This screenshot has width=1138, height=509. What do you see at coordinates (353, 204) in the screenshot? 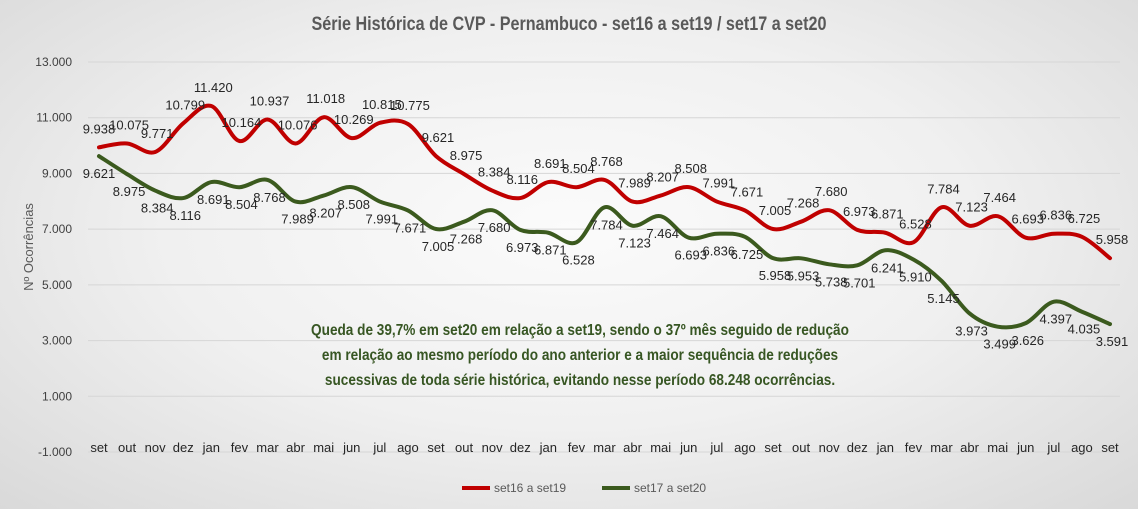
I see `data-label: 8.508` at bounding box center [353, 204].